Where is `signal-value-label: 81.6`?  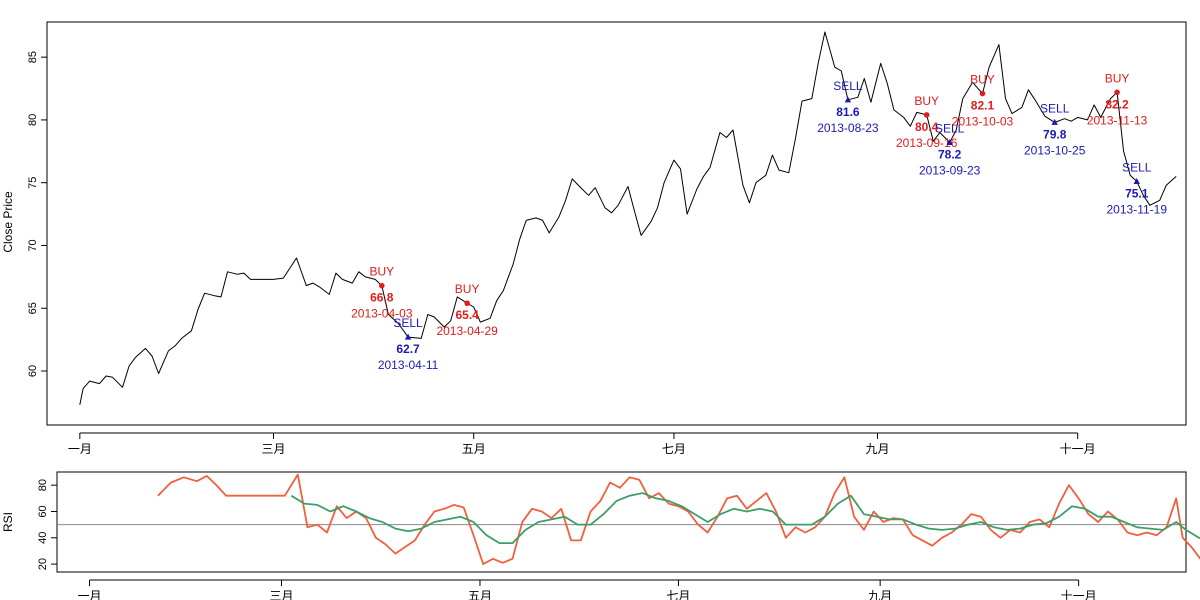 signal-value-label: 81.6 is located at coordinates (848, 112).